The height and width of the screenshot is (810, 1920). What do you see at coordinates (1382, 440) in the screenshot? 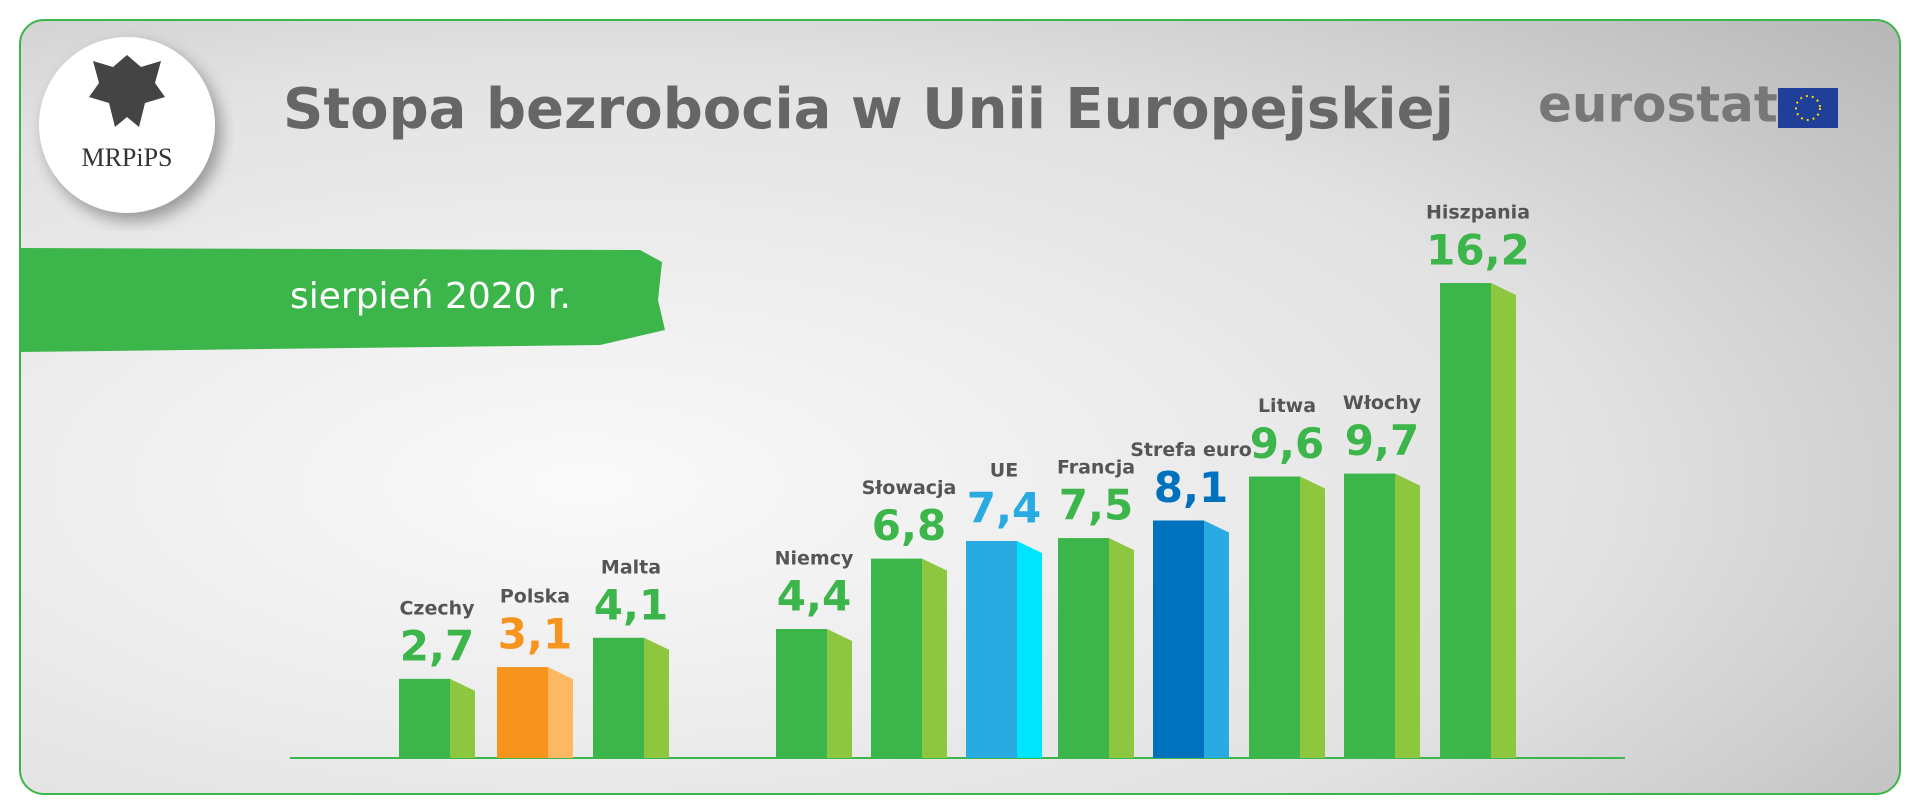
I see `value-label: 9,7` at bounding box center [1382, 440].